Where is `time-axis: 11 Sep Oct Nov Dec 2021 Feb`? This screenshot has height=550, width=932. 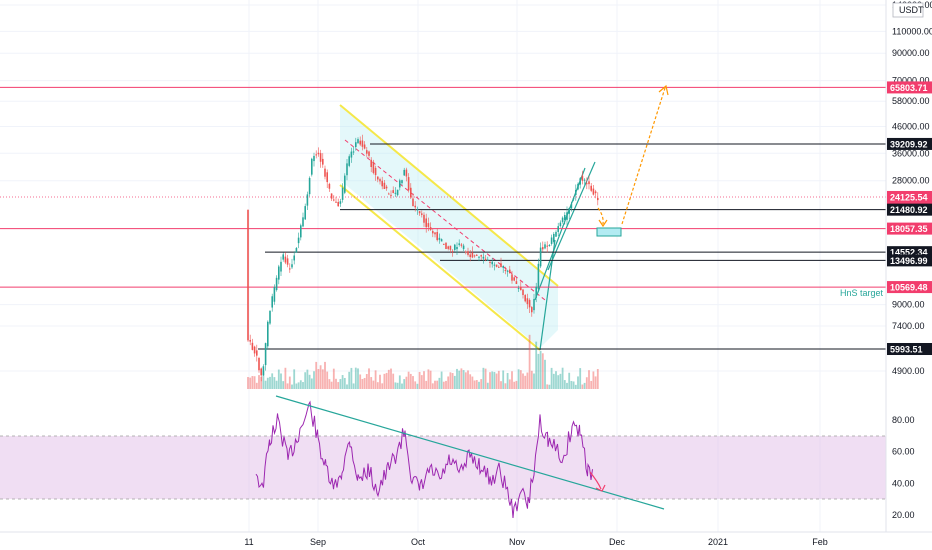
time-axis: 11 Sep Oct Nov Dec 2021 Feb is located at coordinates (535, 542).